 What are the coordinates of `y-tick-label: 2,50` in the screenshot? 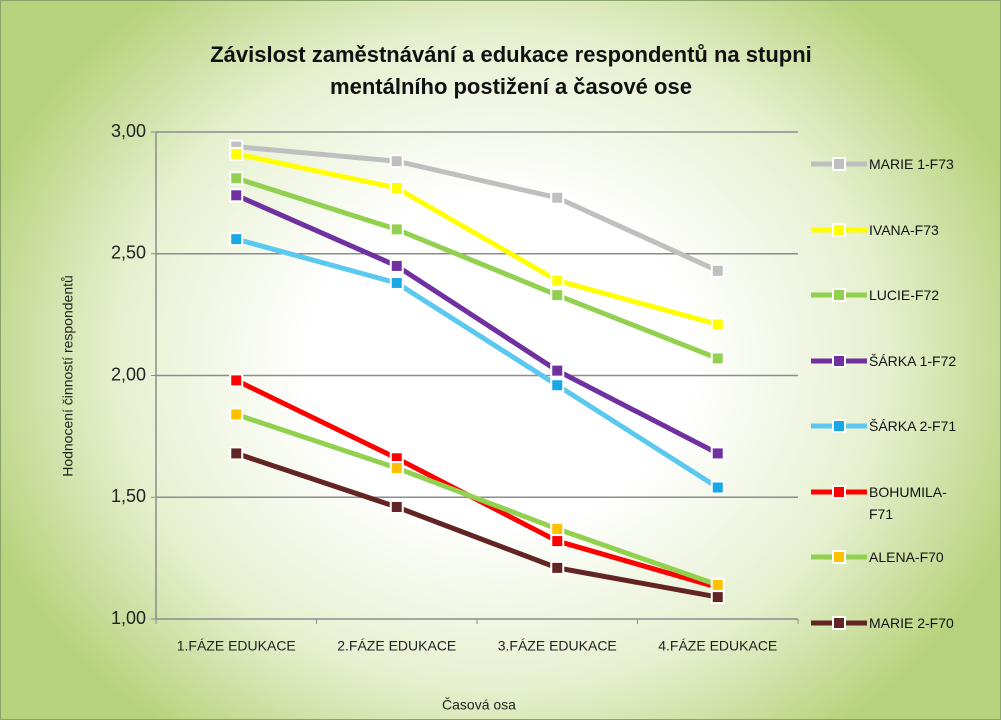 It's located at (128, 253).